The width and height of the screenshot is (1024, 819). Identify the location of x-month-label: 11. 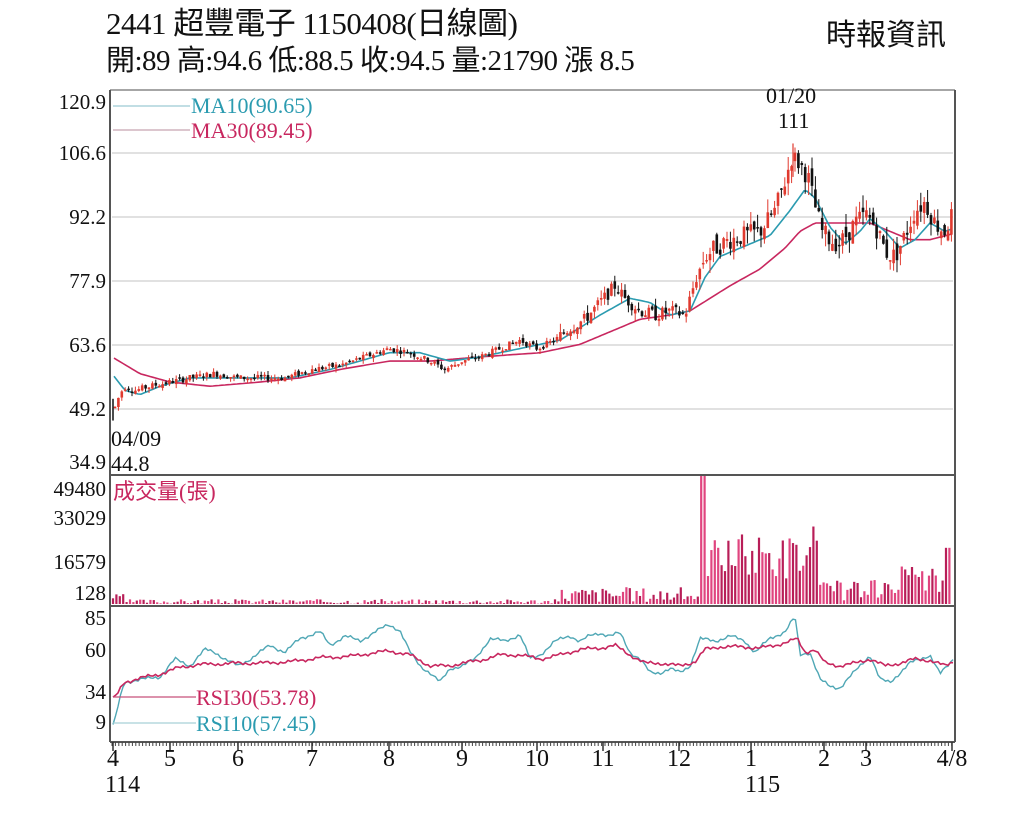
(602, 759).